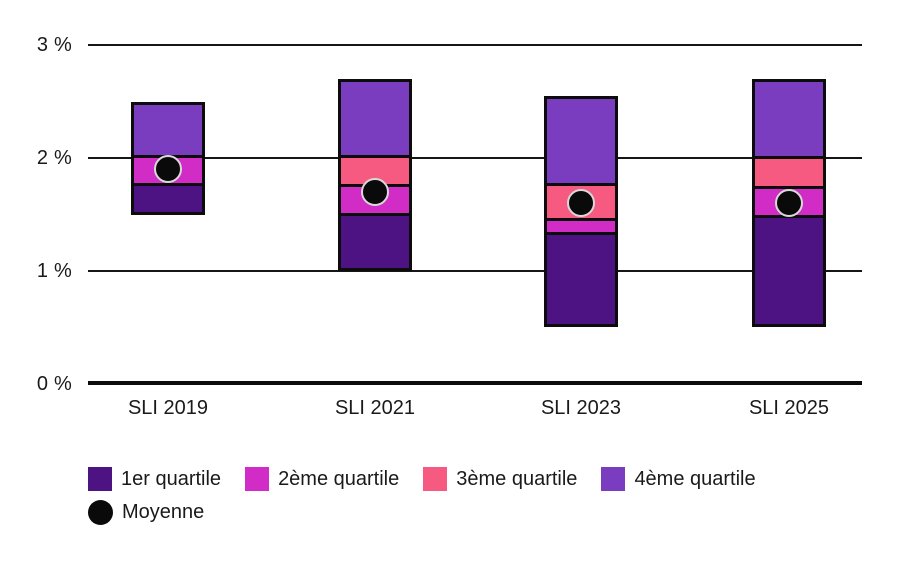  I want to click on y-tick-label-1pct: 1 %, so click(54, 271).